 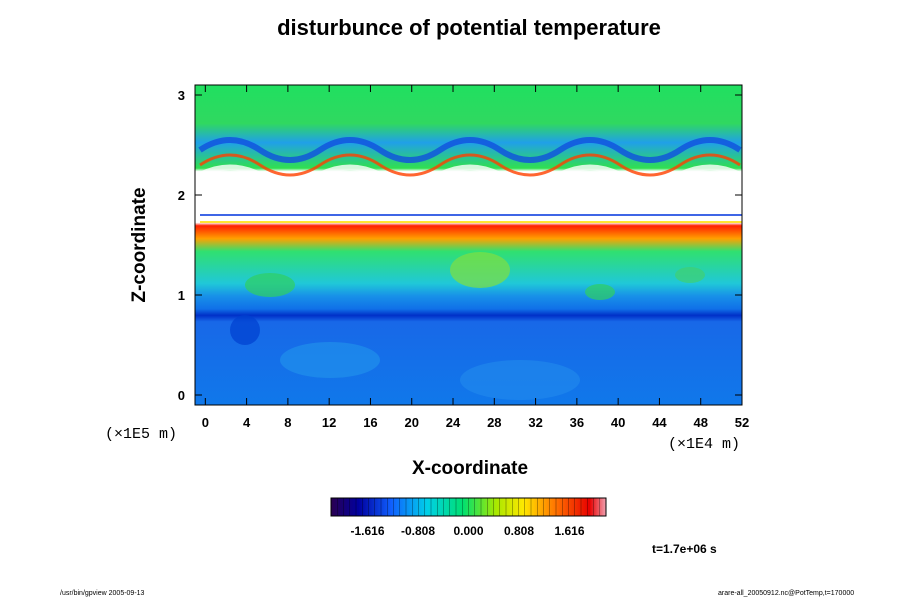 What do you see at coordinates (519, 531) in the screenshot?
I see `colorbar-label: 0.808` at bounding box center [519, 531].